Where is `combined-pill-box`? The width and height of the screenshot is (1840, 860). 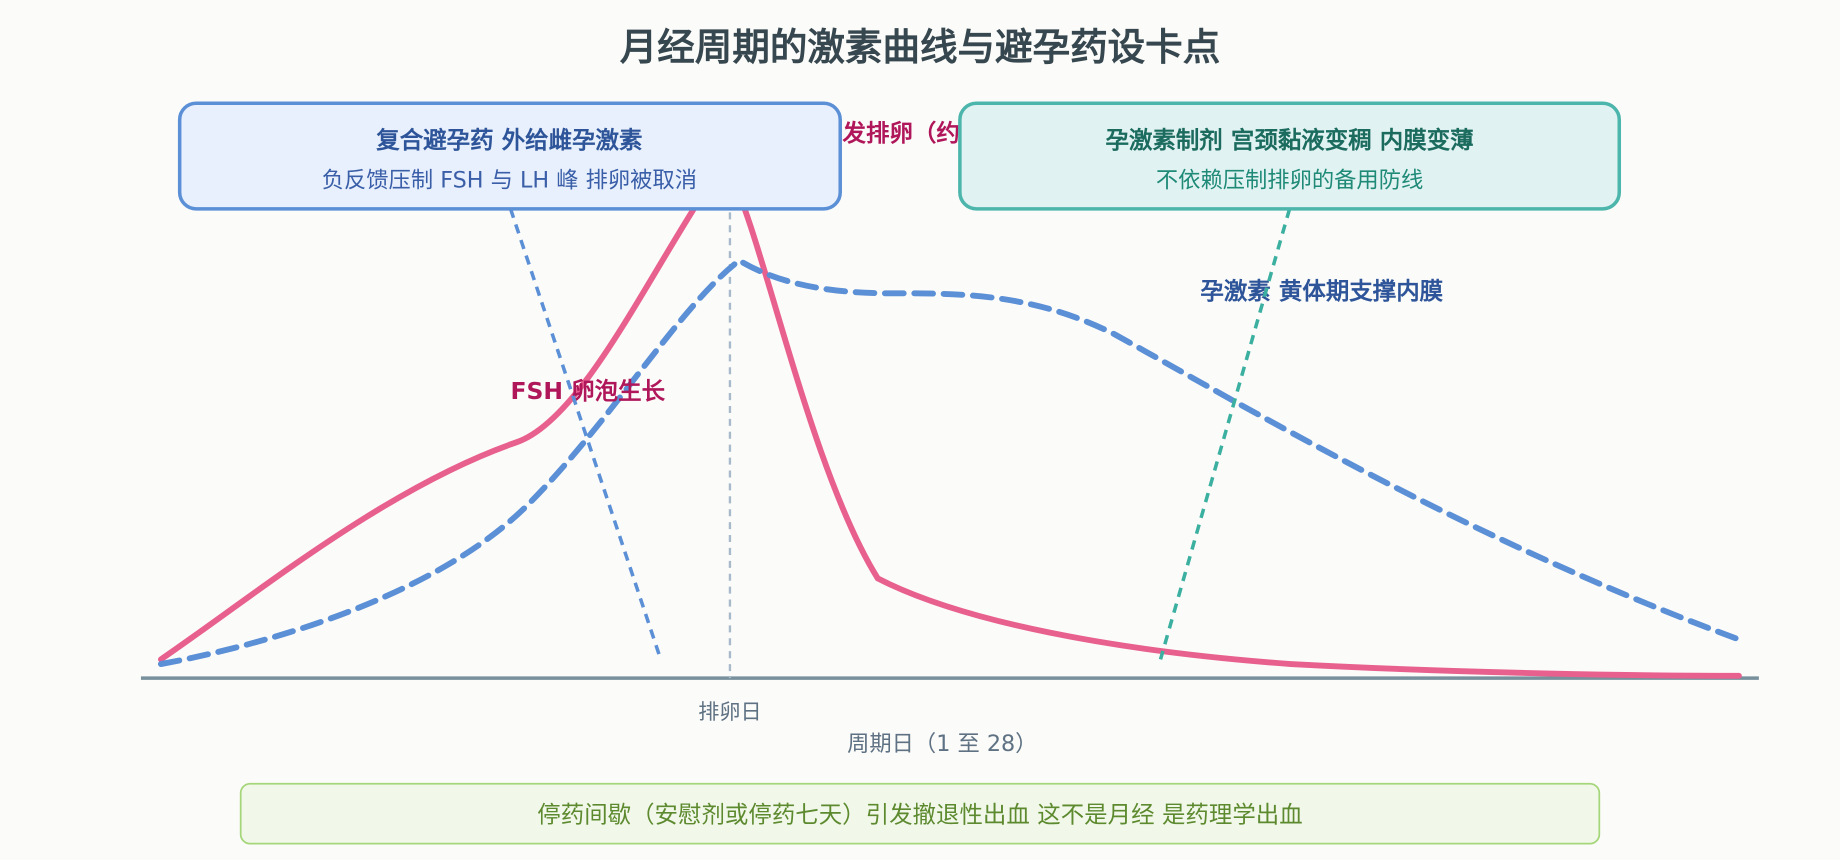
combined-pill-box is located at coordinates (509, 156).